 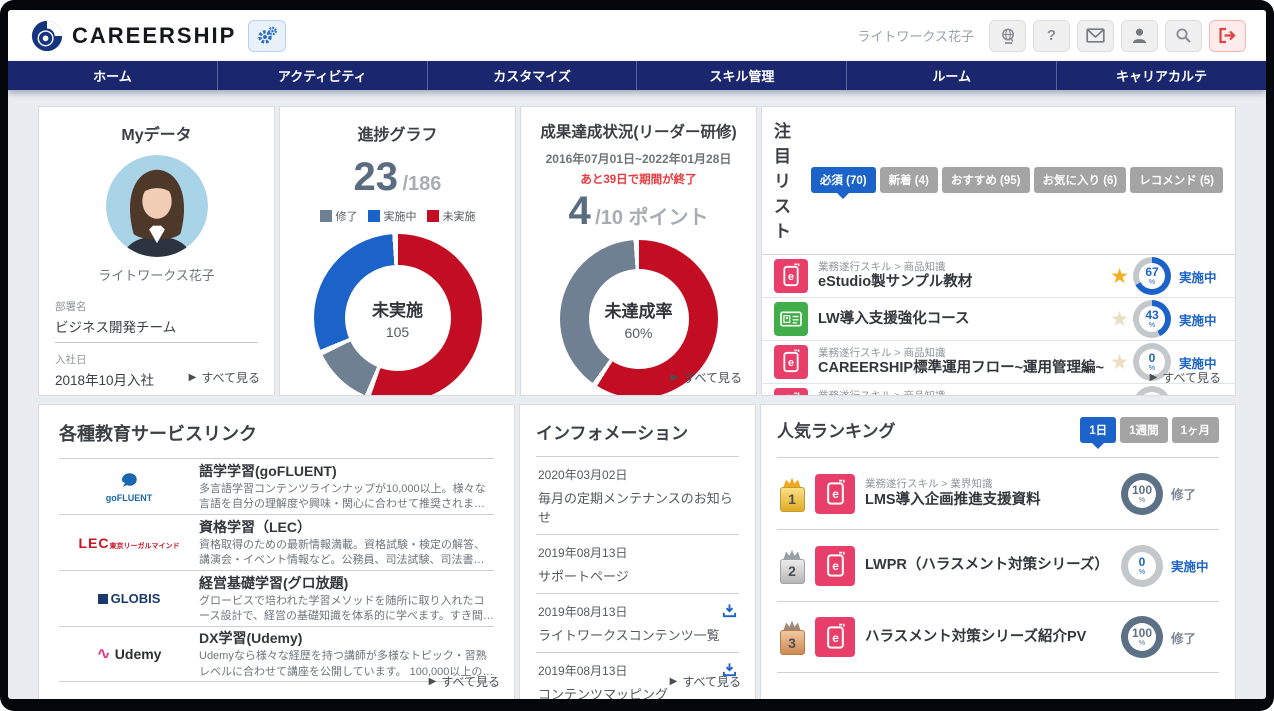 What do you see at coordinates (397, 135) in the screenshot?
I see `progress-title: 進捗グラフ` at bounding box center [397, 135].